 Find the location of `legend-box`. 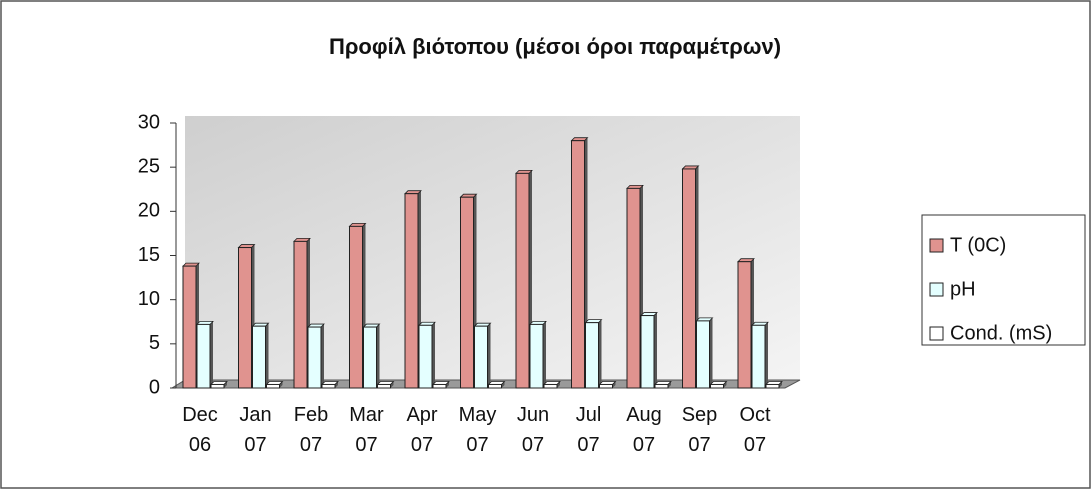

legend-box is located at coordinates (1003, 280).